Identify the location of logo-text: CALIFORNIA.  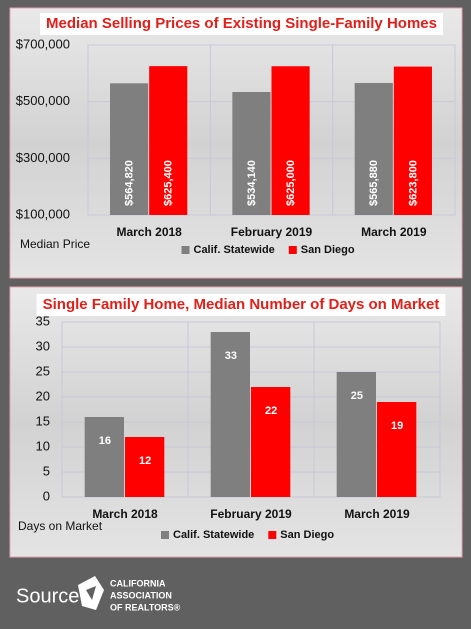
(138, 583).